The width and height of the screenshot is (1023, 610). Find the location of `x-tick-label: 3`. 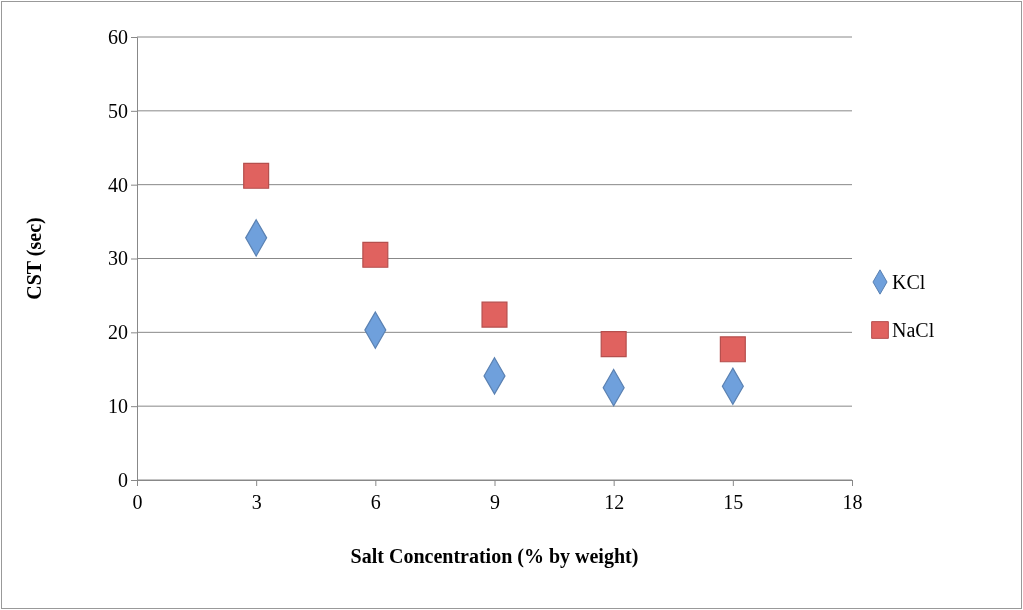

x-tick-label: 3 is located at coordinates (256, 502).